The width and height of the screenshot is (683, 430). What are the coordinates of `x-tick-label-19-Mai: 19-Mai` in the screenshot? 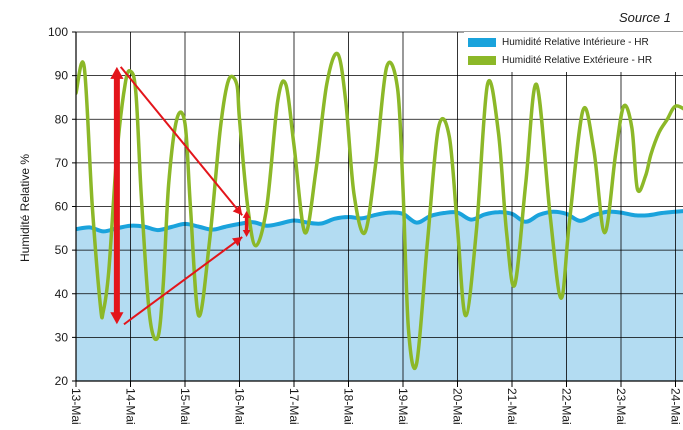 It's located at (403, 406).